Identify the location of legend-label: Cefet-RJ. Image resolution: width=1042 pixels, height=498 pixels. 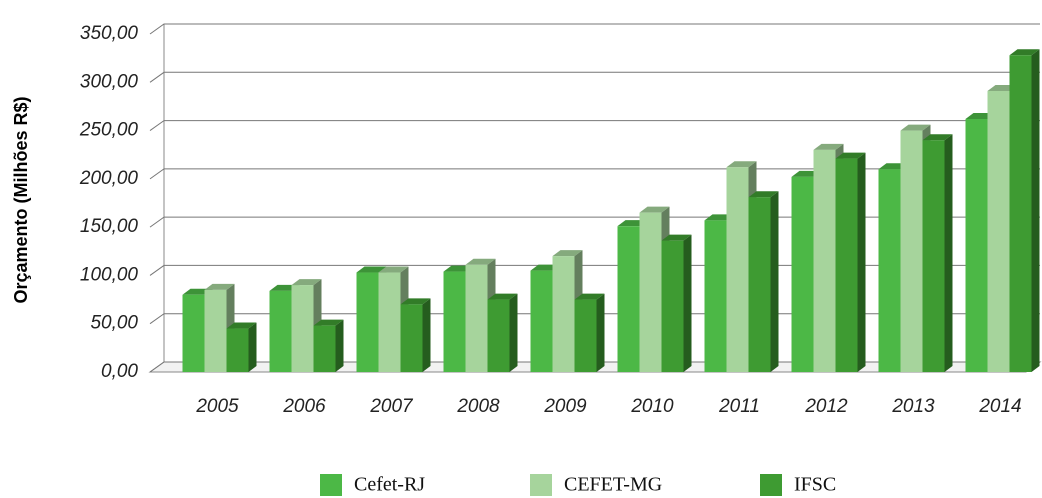
(389, 485).